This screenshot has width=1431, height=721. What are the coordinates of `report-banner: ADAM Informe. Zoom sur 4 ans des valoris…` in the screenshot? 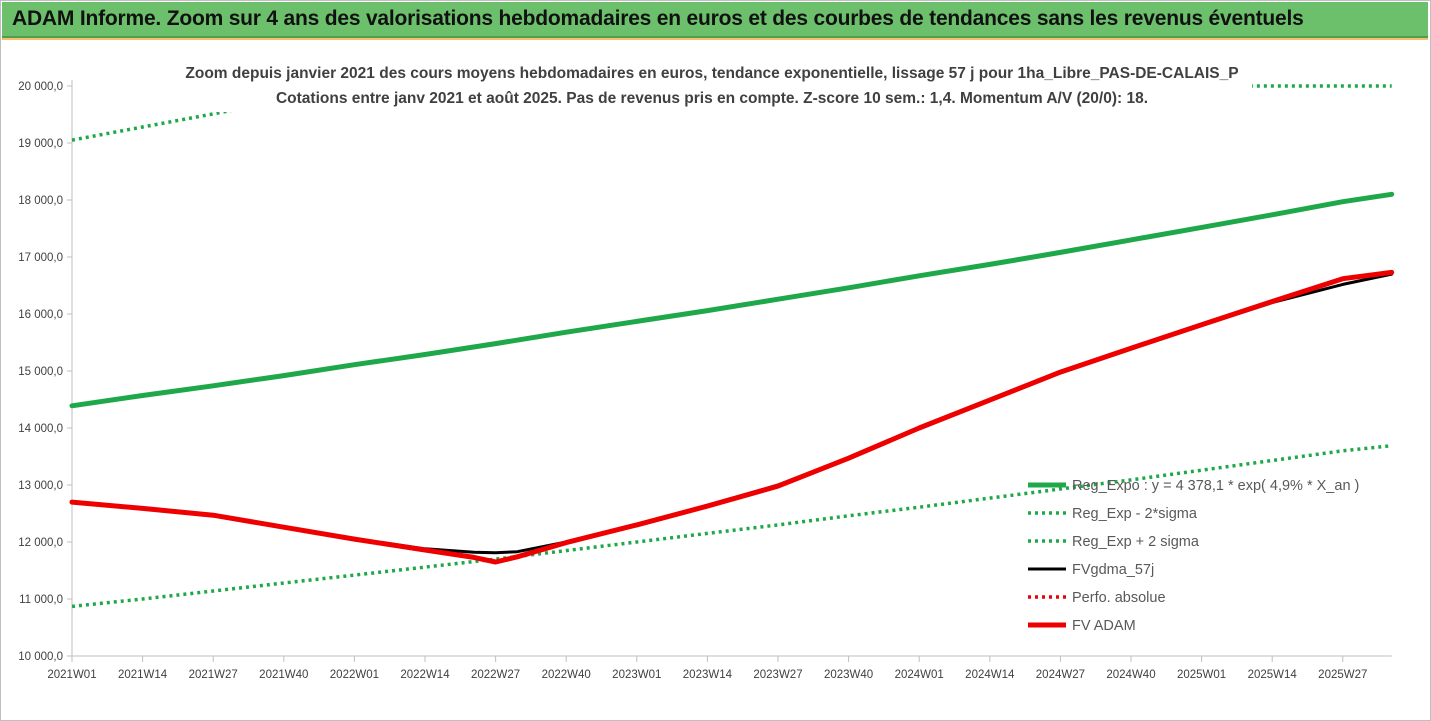 It's located at (715, 20).